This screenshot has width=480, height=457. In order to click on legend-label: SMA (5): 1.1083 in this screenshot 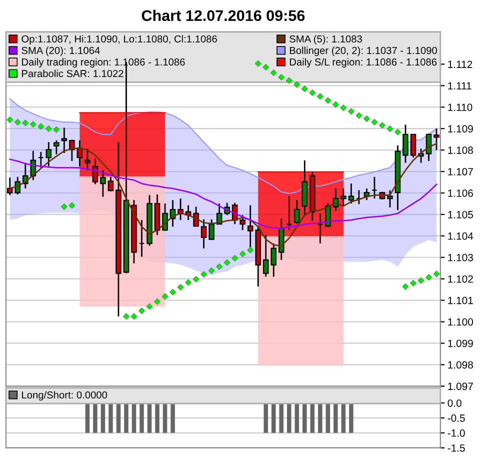, I will do `click(326, 40)`.